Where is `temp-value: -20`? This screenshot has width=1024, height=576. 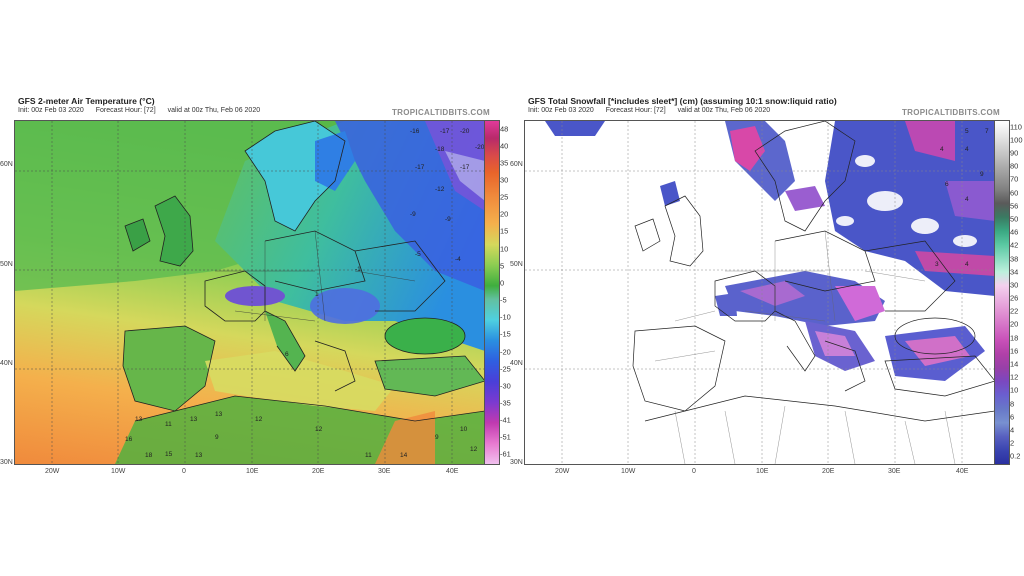
temp-value: -20 is located at coordinates (465, 131).